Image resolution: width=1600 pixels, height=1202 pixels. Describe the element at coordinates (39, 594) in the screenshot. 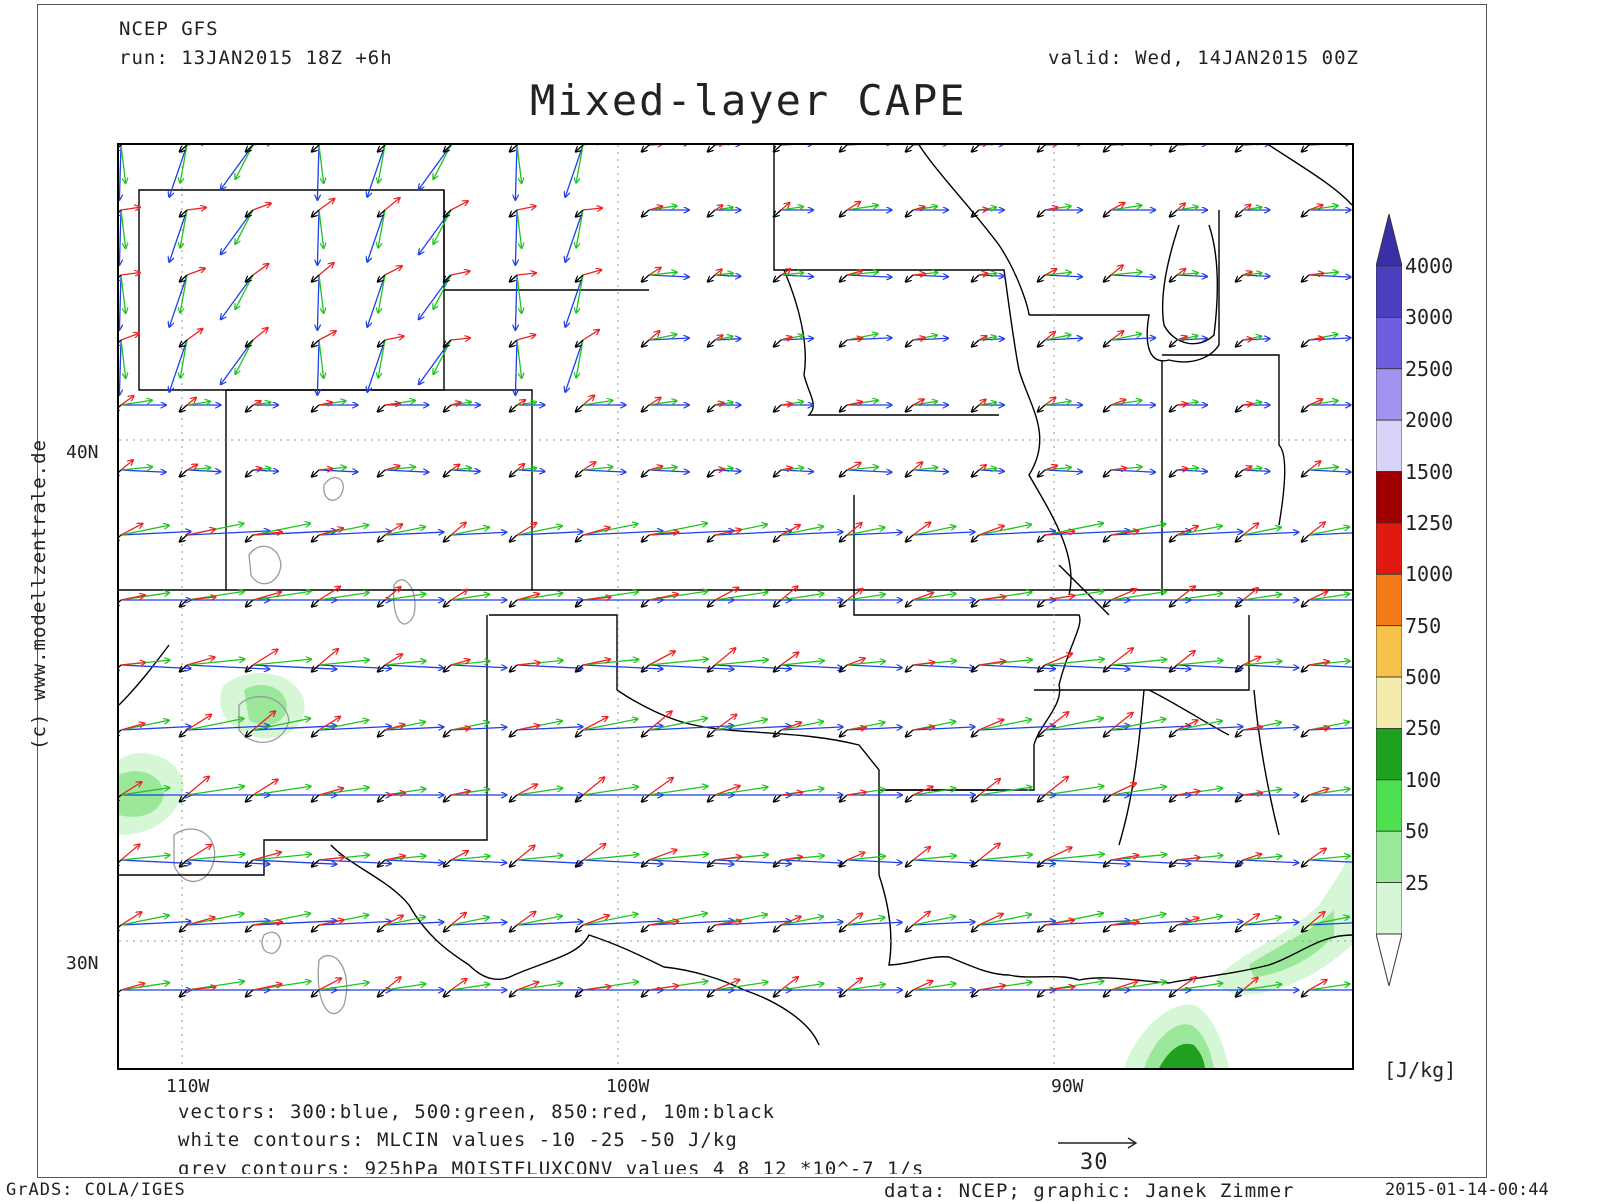

I see `watermark: (c) www.modellzentrale.de` at that location.